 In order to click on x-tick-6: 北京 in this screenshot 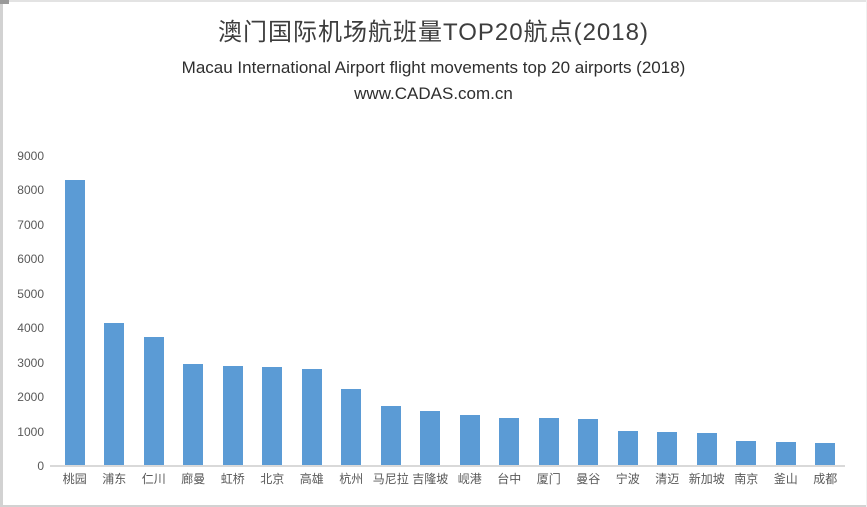, I will do `click(272, 479)`.